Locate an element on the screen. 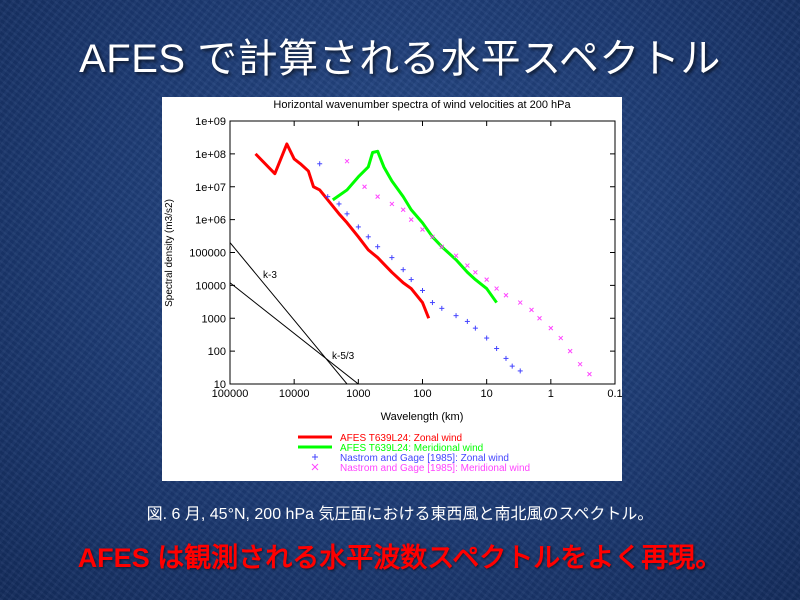 Image resolution: width=800 pixels, height=600 pixels. x-tick-label: 0.1 is located at coordinates (614, 394).